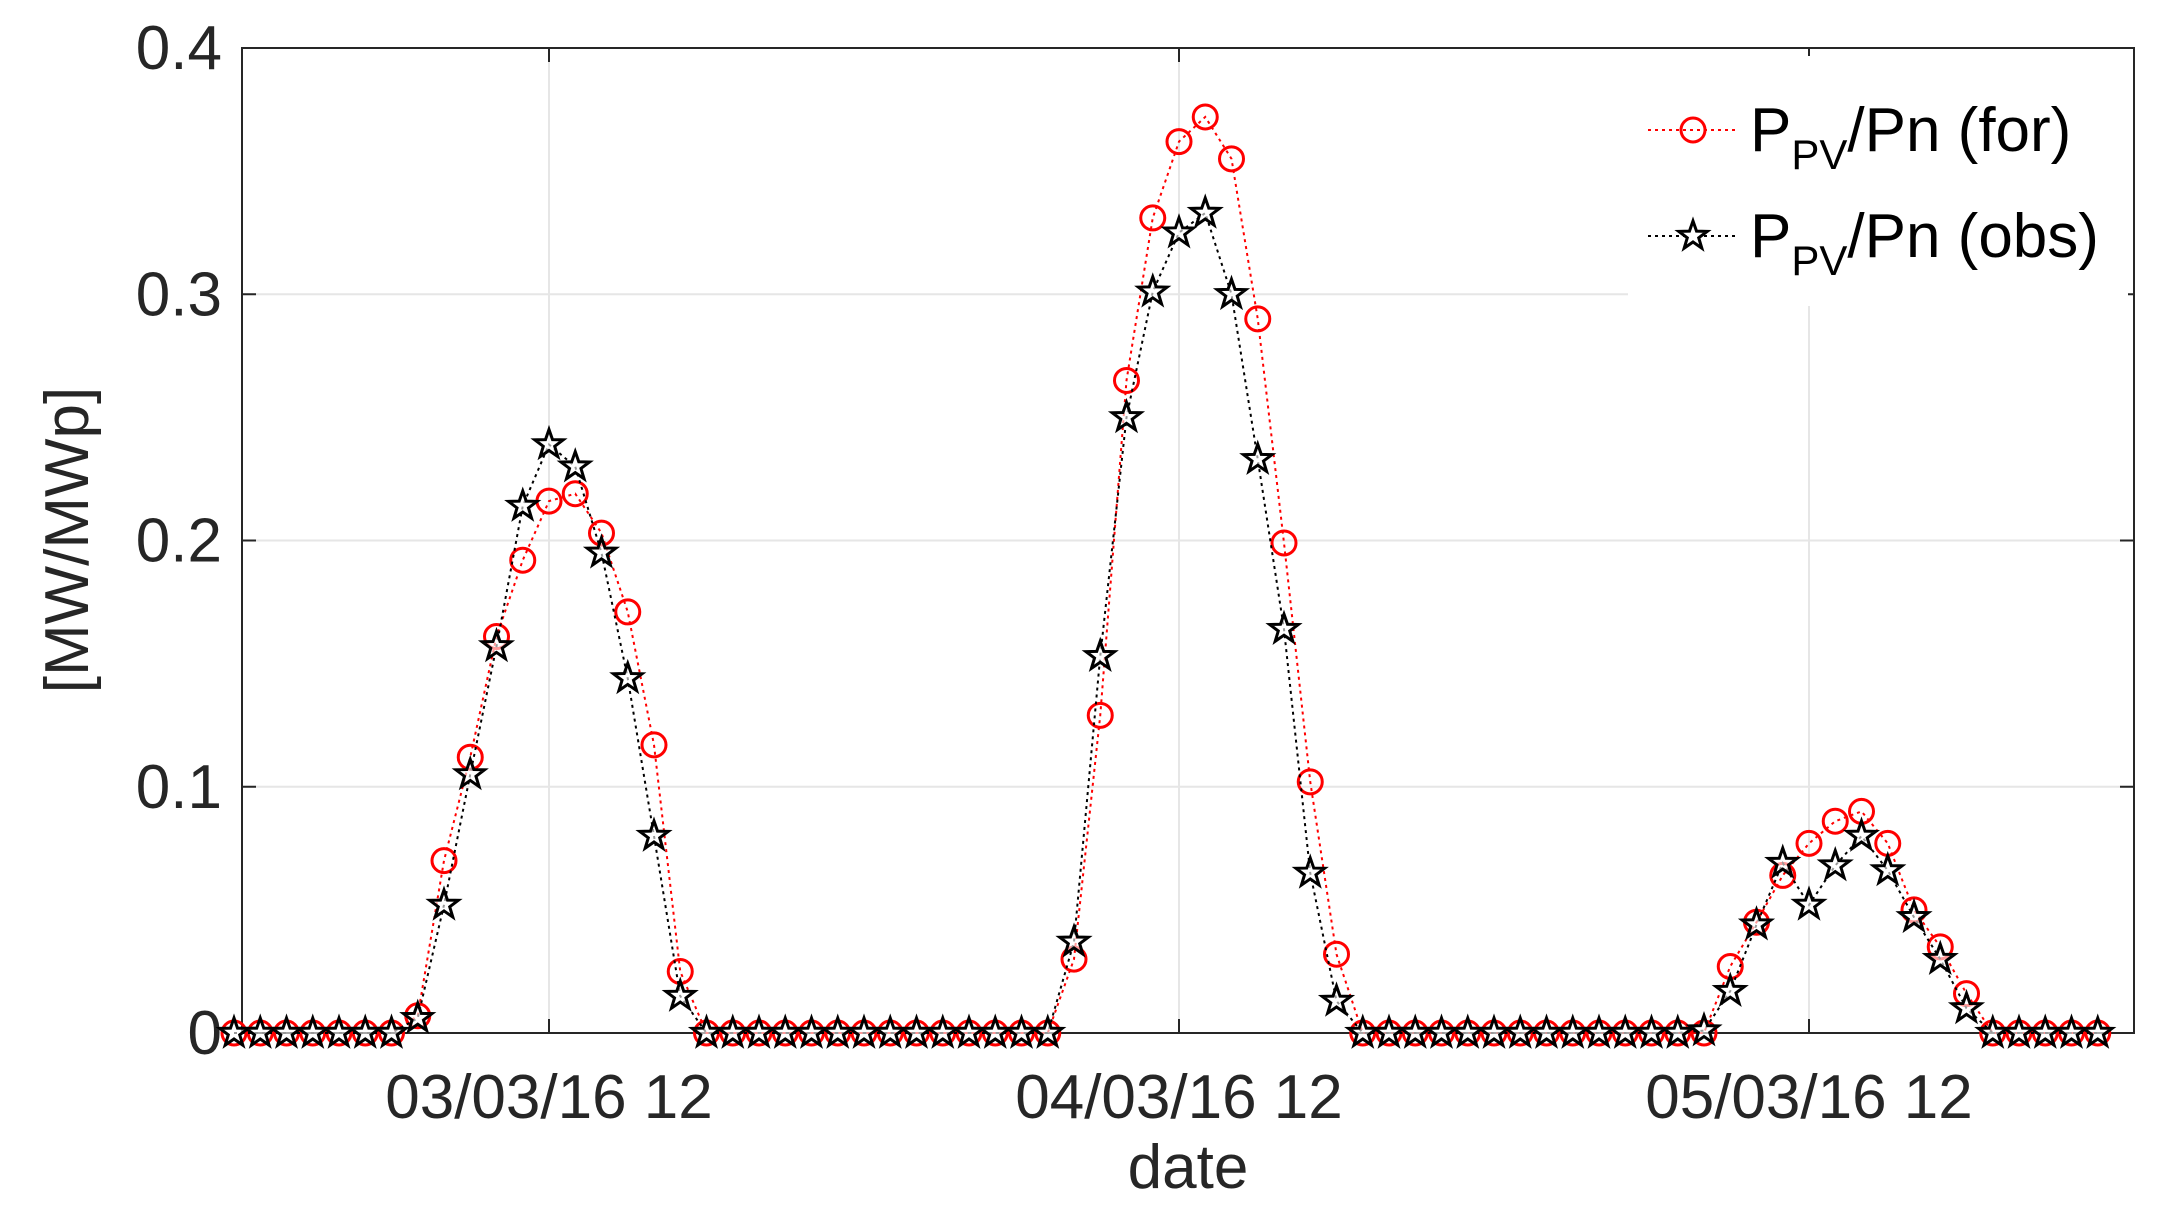 The width and height of the screenshot is (2164, 1214). I want to click on y-tick-label: 0.2, so click(179, 541).